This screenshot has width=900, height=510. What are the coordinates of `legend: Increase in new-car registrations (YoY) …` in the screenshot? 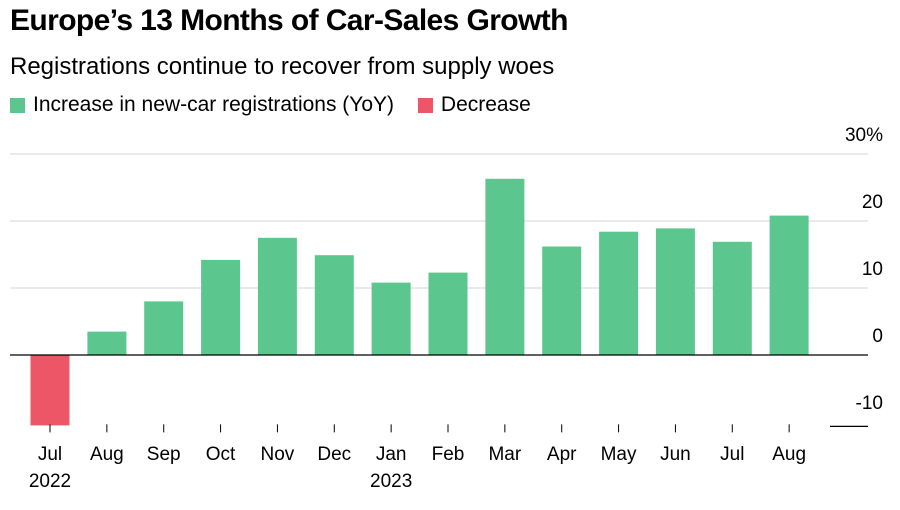 It's located at (279, 106).